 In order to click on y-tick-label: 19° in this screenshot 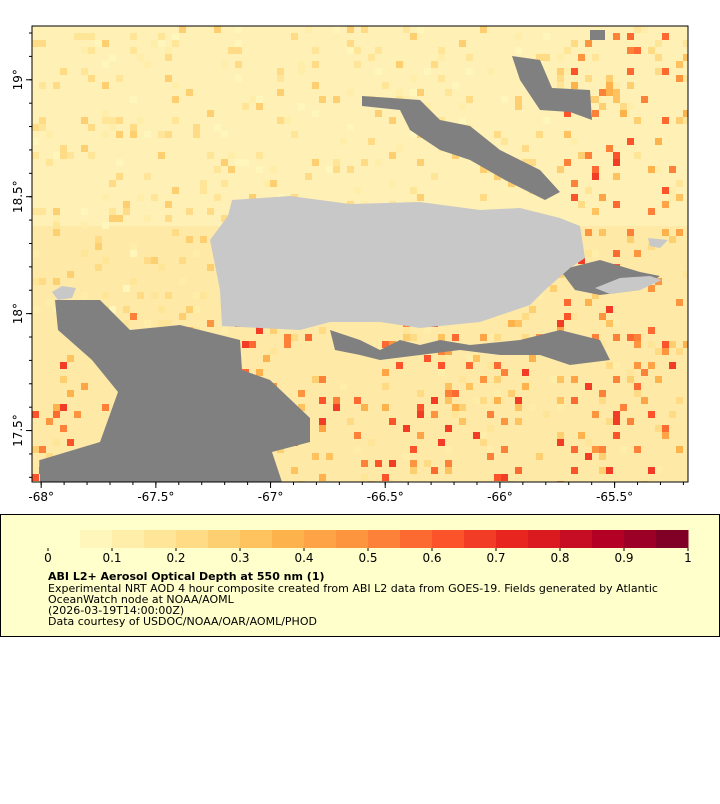, I will do `click(18, 79)`.